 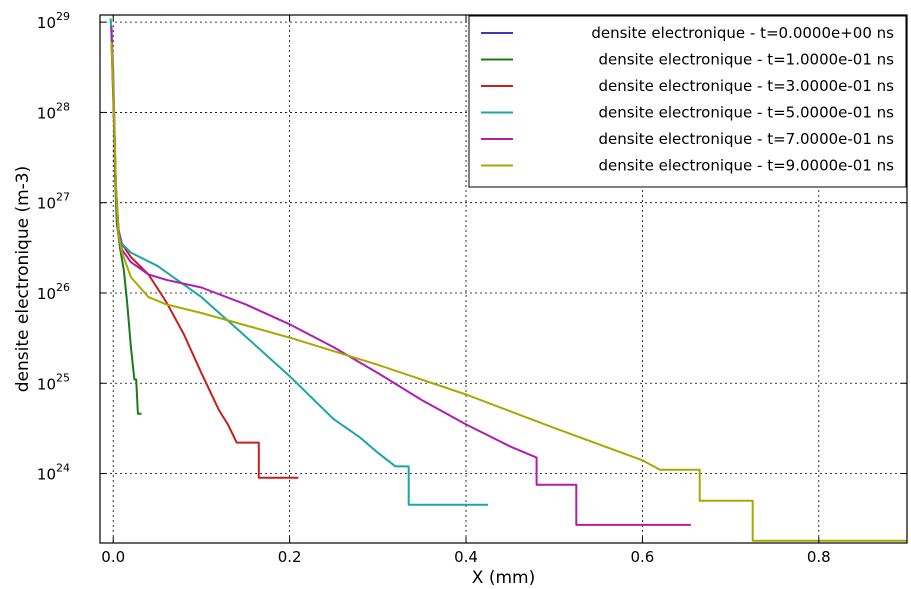 I want to click on legend-label: densite electronique - t=7.0000e-01 ns, so click(x=746, y=139).